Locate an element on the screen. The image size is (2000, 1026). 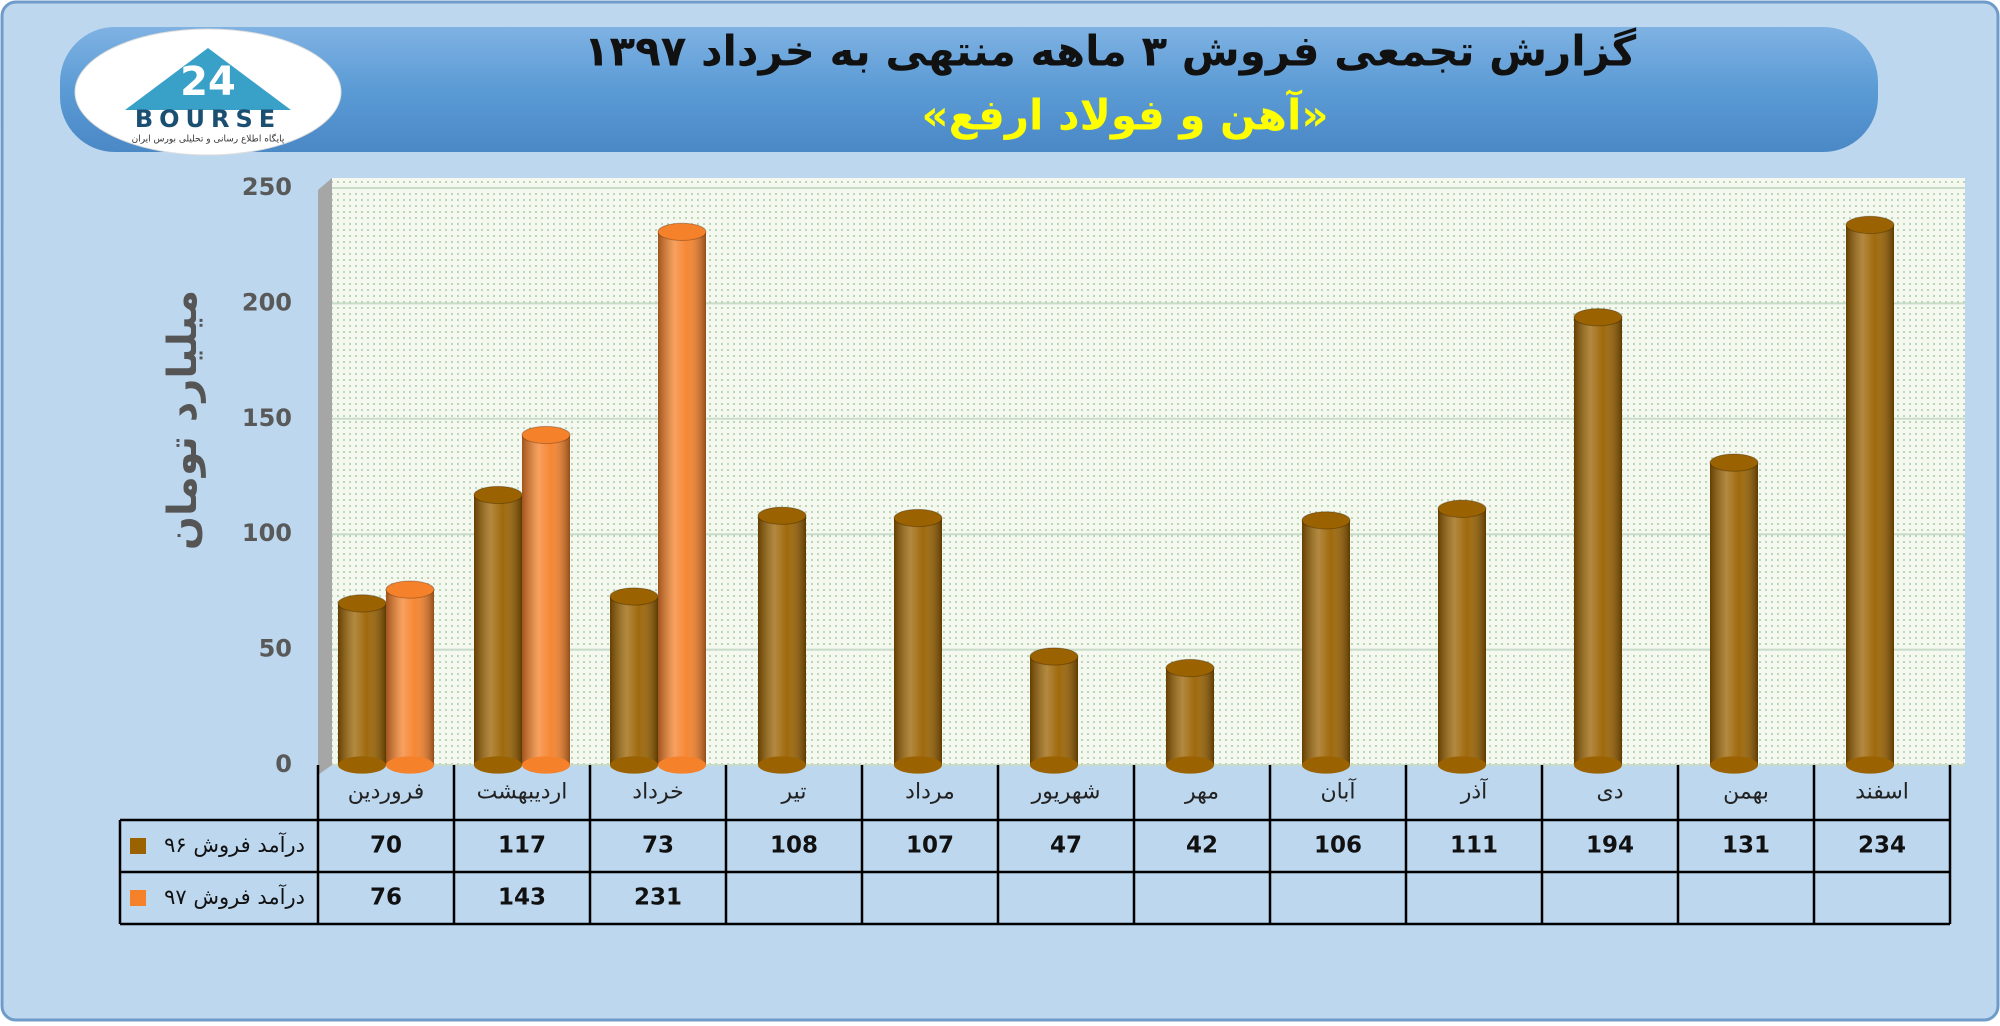
table-value: 73 is located at coordinates (658, 846).